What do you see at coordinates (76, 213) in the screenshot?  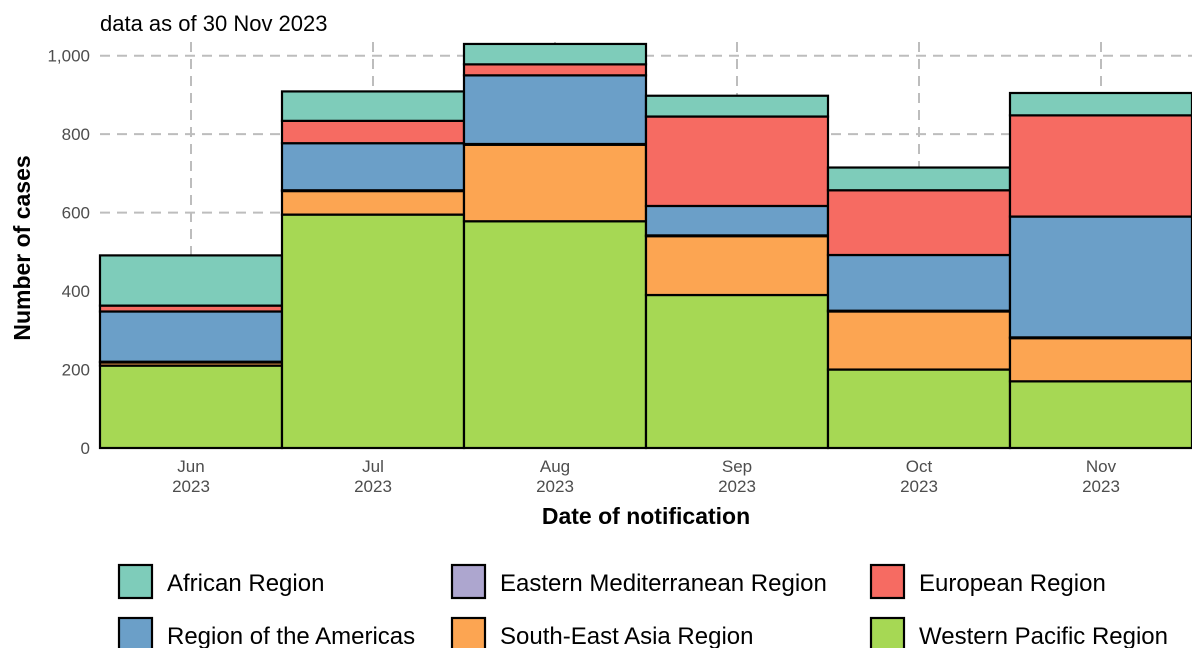 I see `y-tick-label: 600` at bounding box center [76, 213].